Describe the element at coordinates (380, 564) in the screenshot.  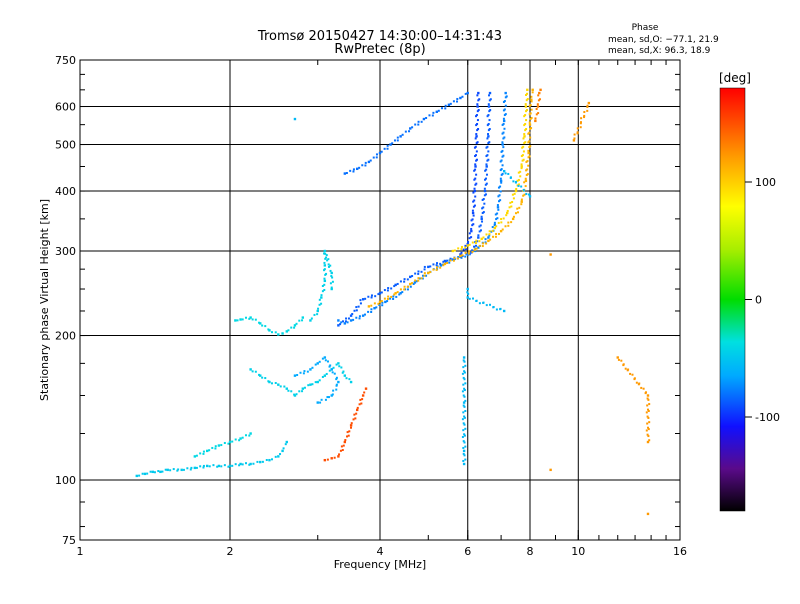
I see `x-axis-label: Frequency [MHz]` at that location.